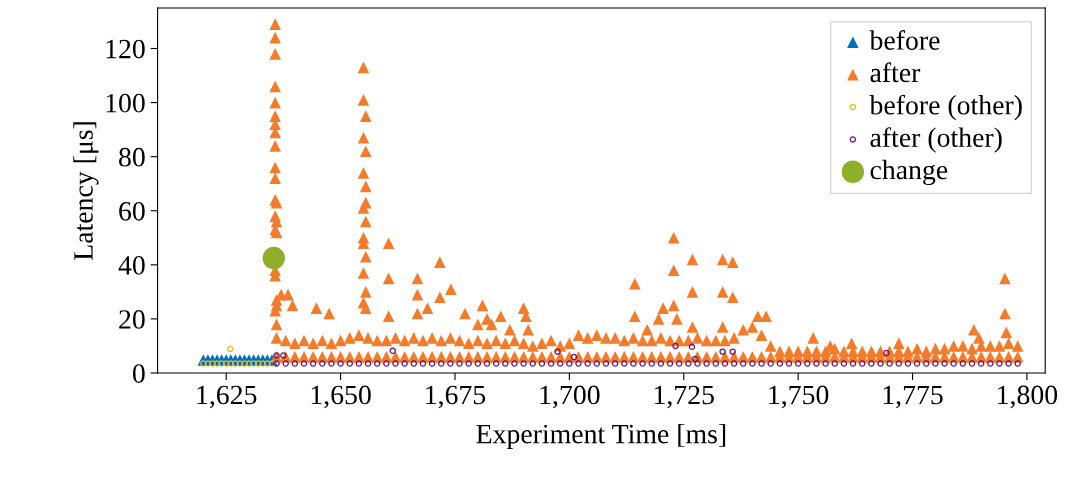 The width and height of the screenshot is (1072, 496). What do you see at coordinates (131, 265) in the screenshot?
I see `y-tick-label: 40` at bounding box center [131, 265].